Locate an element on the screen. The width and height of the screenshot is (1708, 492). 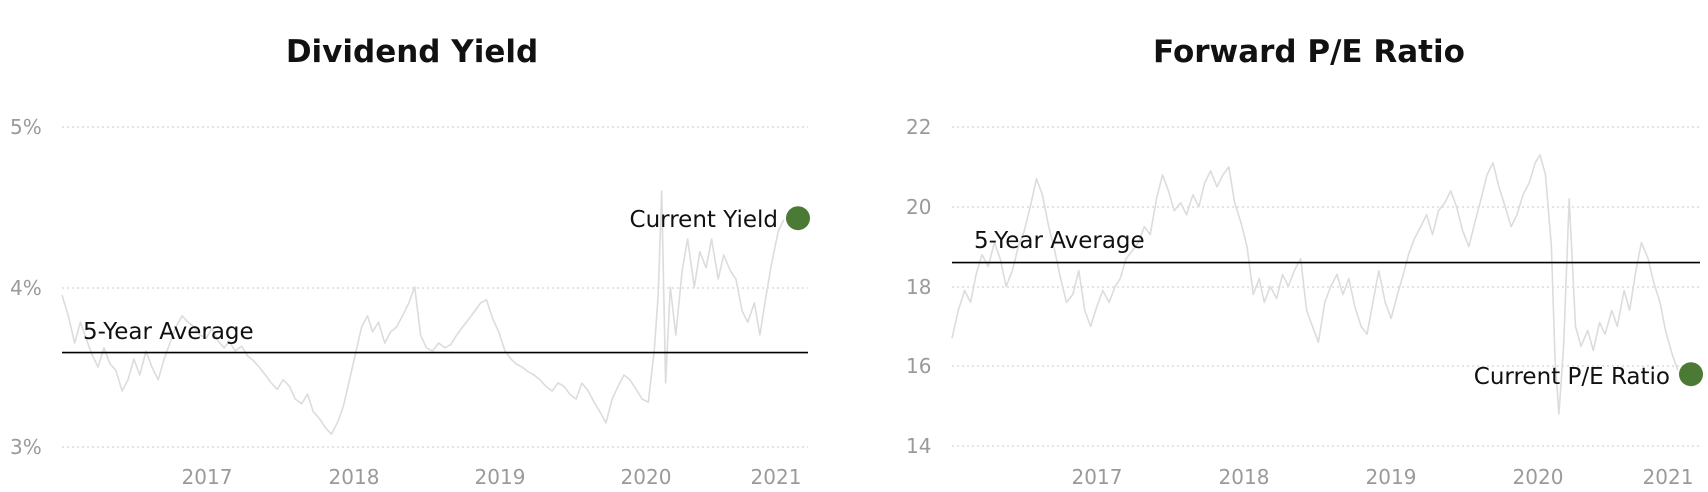
current-yield-marker is located at coordinates (798, 218).